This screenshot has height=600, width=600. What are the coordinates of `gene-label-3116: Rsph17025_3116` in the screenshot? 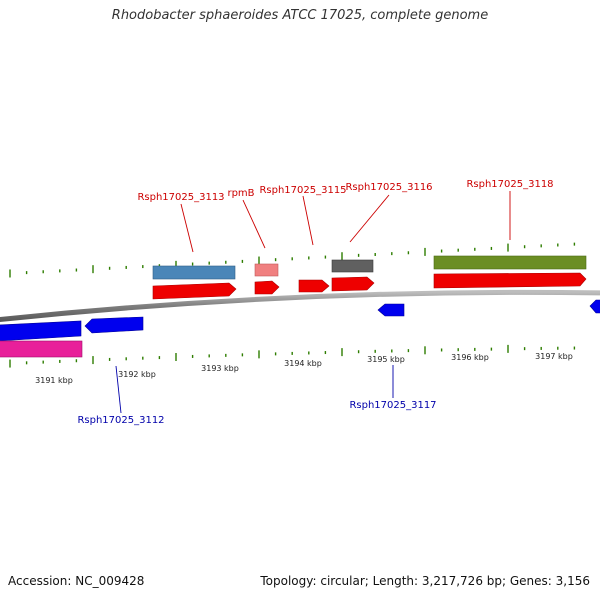 It's located at (388, 187).